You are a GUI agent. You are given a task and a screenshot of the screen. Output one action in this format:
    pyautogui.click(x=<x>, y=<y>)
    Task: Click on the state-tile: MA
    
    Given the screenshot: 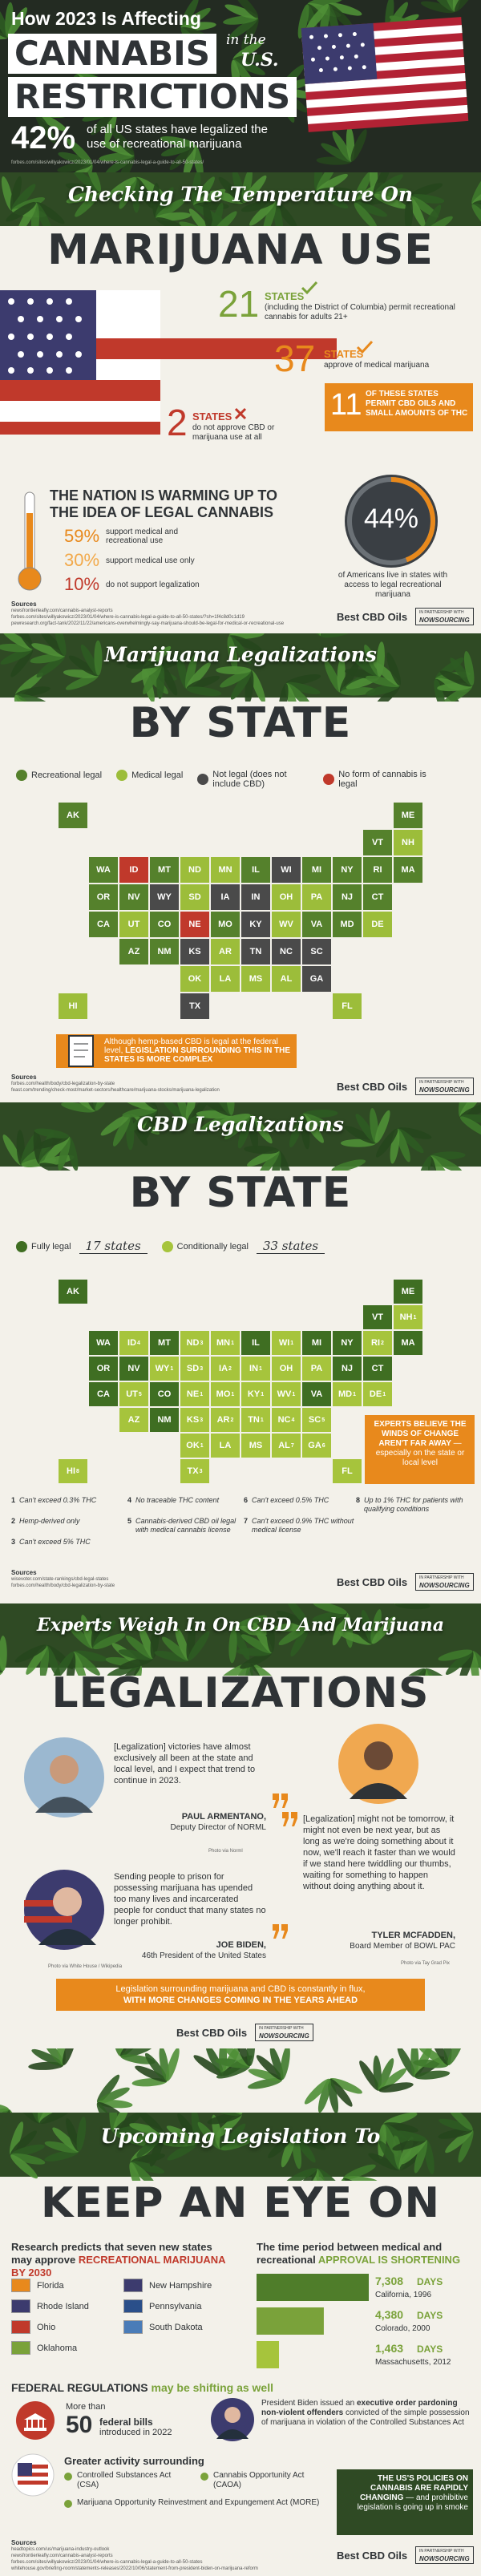 What is the action you would take?
    pyautogui.click(x=408, y=870)
    